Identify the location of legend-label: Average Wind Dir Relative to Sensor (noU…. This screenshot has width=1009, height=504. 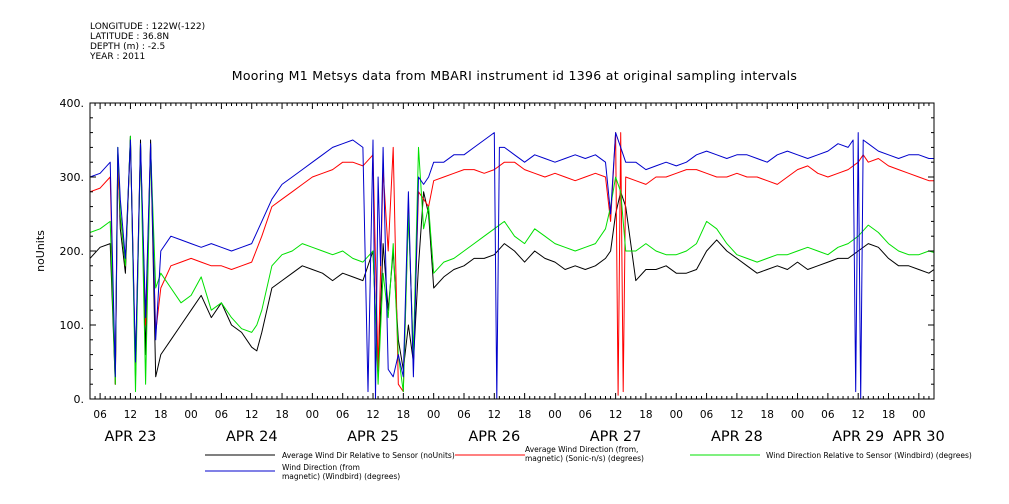
(368, 455).